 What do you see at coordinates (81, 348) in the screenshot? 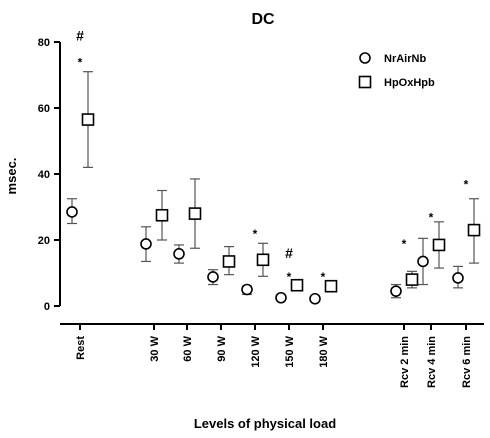
I see `x-tick-label: Rest` at bounding box center [81, 348].